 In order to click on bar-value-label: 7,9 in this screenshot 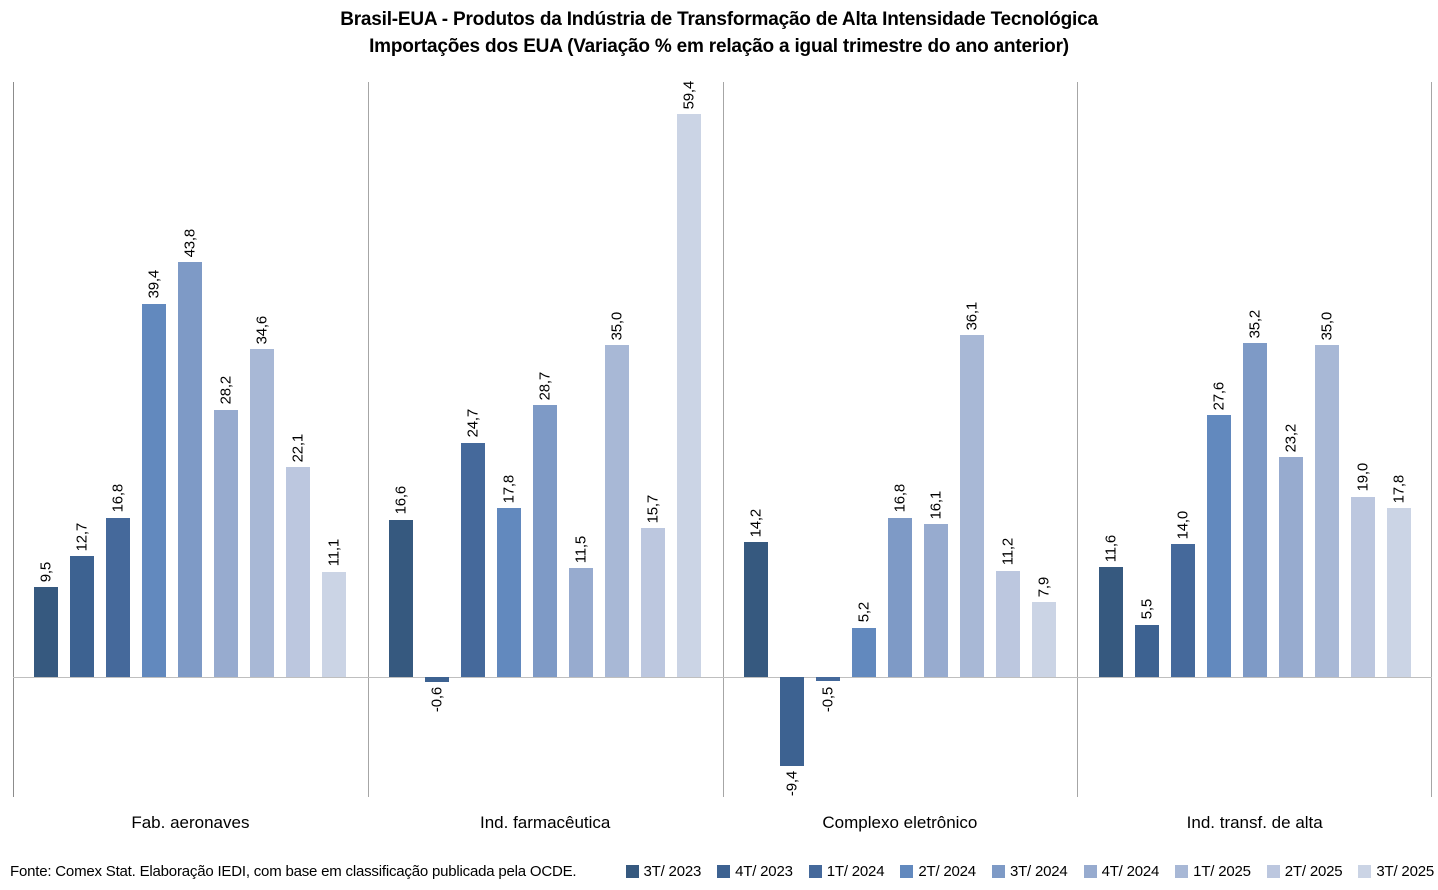, I will do `click(1044, 586)`.